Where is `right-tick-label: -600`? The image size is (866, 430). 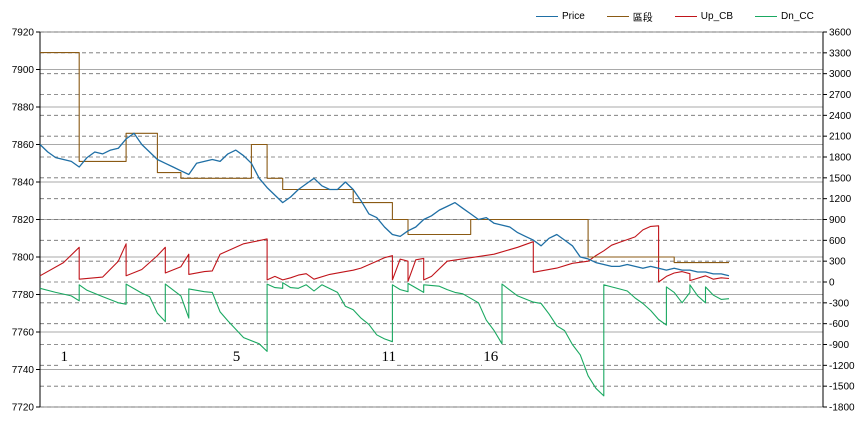 right-tick-label: -600 is located at coordinates (839, 324).